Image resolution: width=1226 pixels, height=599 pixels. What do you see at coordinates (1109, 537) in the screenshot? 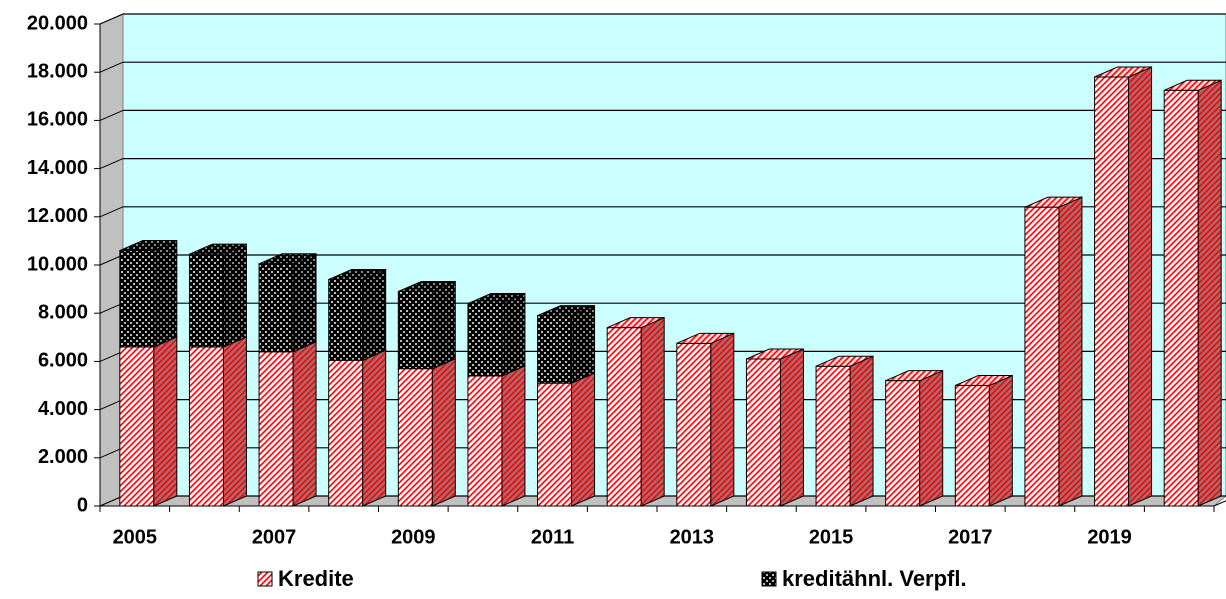
I see `x-tick-label: 2019` at bounding box center [1109, 537].